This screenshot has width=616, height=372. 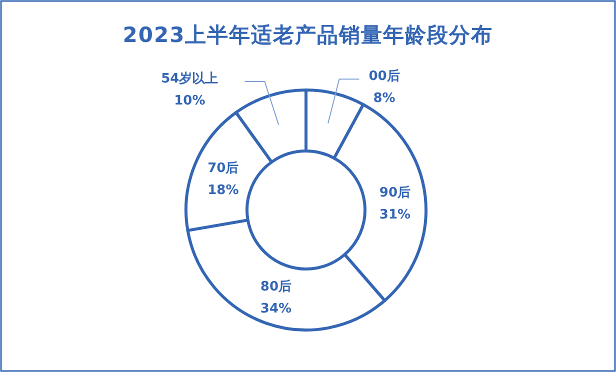 I want to click on chart-title: 2023上半年适老产品销量年龄段分布, so click(x=308, y=35).